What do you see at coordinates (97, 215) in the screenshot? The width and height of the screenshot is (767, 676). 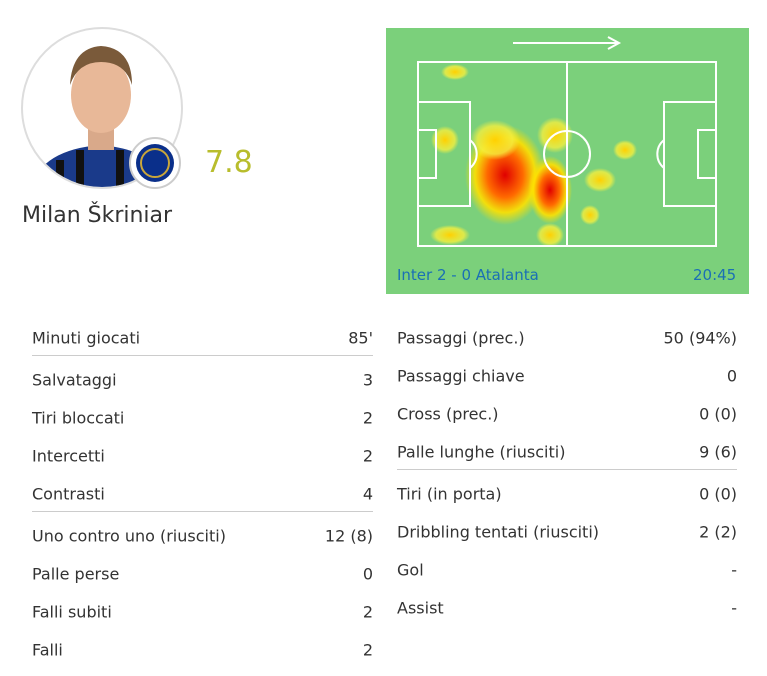 I see `player-name: Milan Škriniar` at bounding box center [97, 215].